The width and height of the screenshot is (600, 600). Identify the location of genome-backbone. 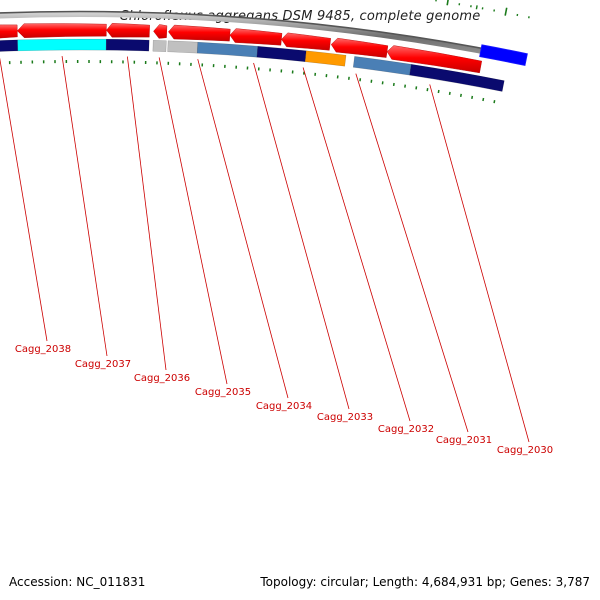
(264, 38).